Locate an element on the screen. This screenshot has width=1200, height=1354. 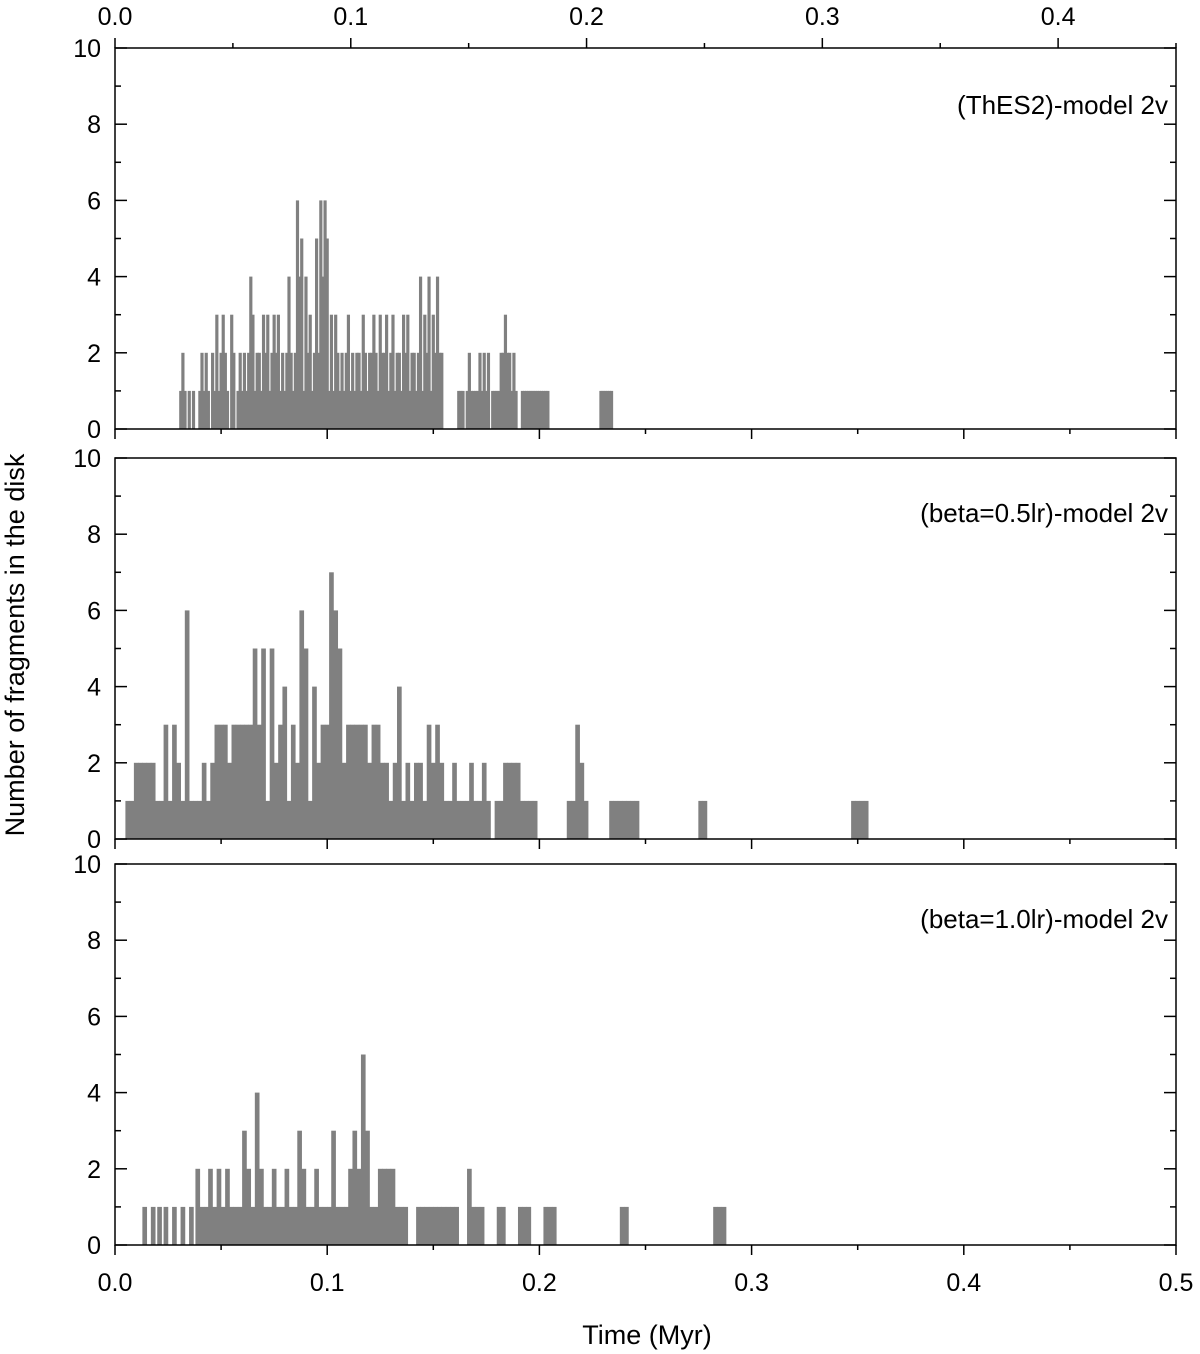
y-tick-label-p1-2: 4 is located at coordinates (94, 278).